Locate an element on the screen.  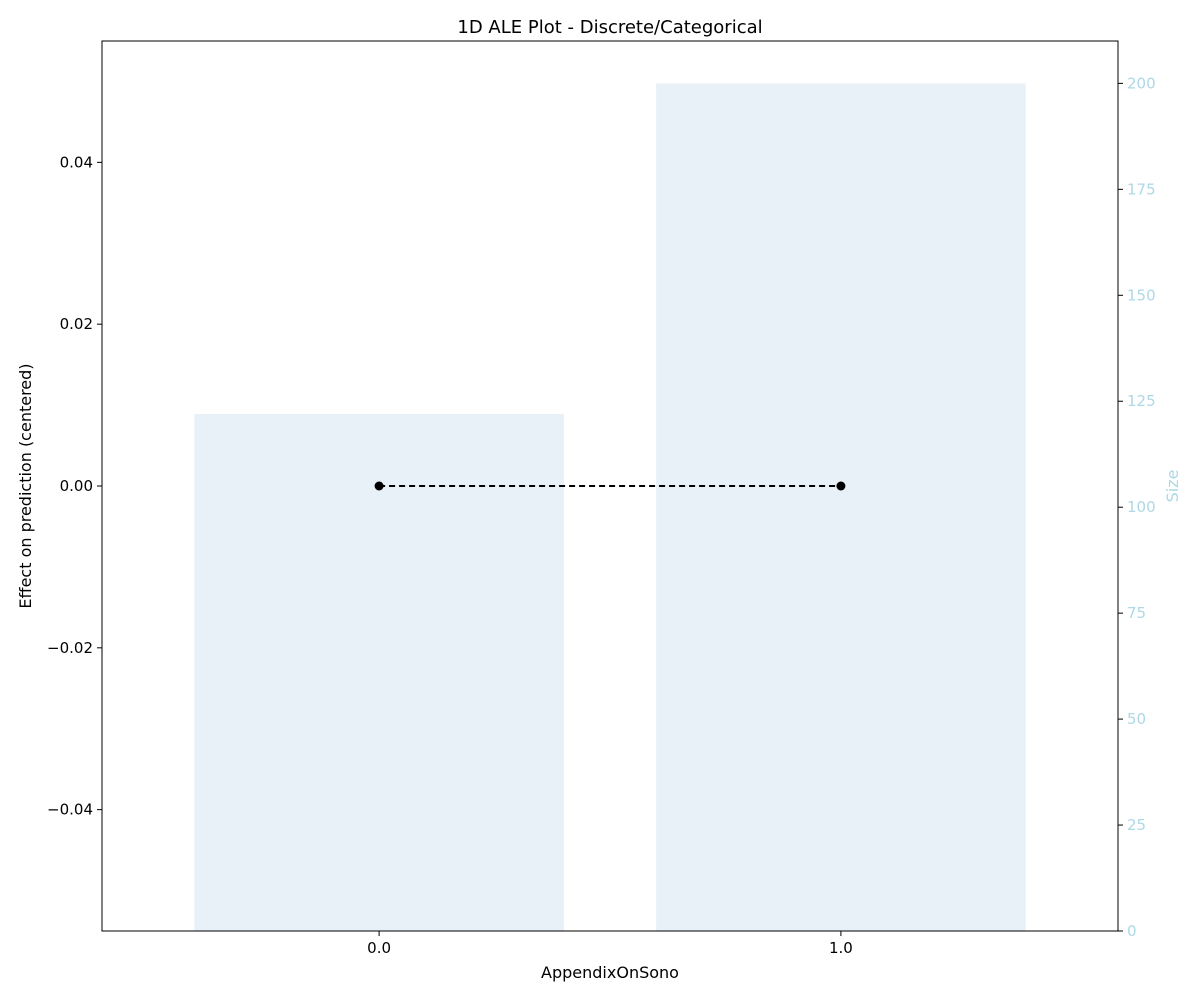
right-tick-label: 75 is located at coordinates (1136, 613).